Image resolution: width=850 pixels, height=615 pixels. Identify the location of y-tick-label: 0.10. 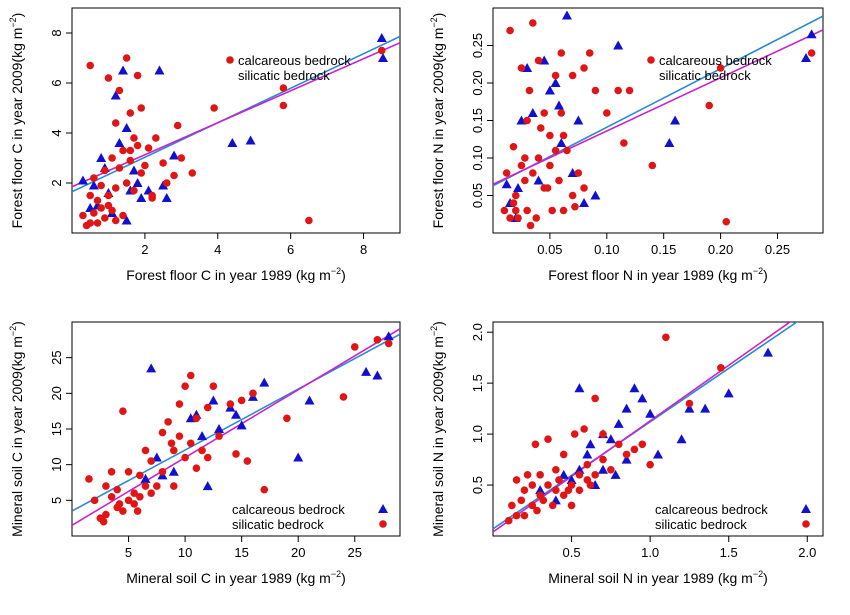
(477, 157).